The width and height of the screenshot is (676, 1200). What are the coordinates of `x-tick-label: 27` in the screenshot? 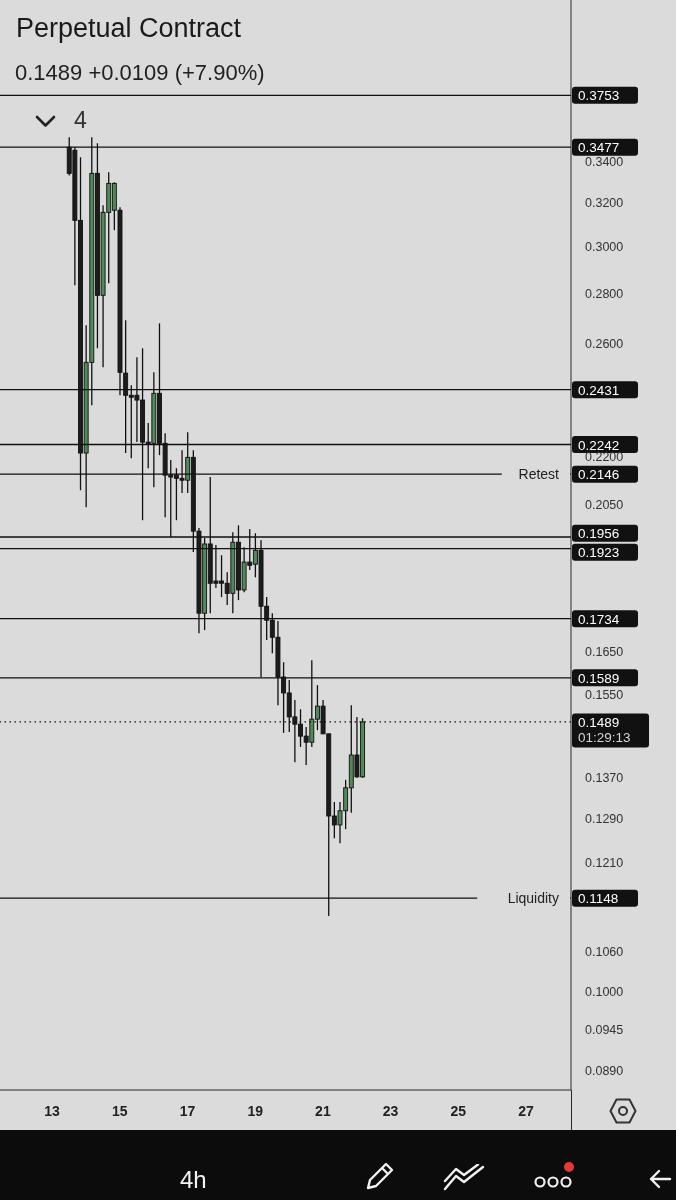 It's located at (526, 1111).